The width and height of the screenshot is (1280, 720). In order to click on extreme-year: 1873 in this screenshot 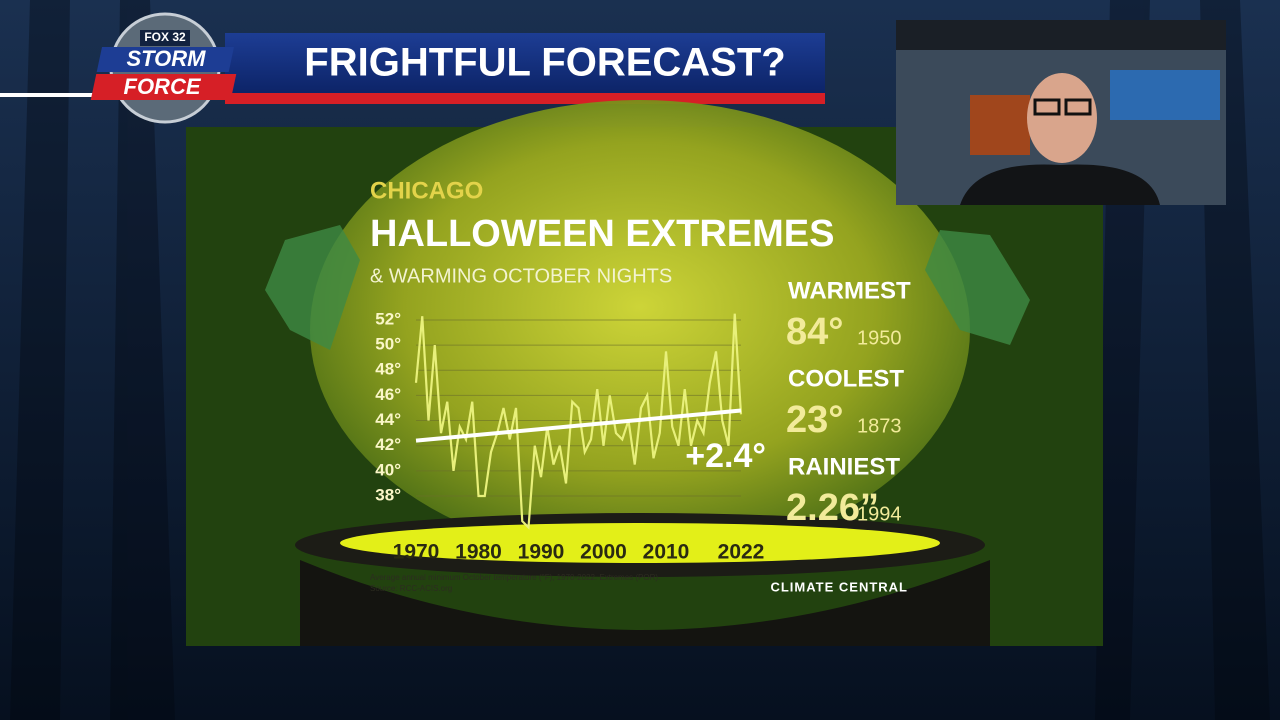, I will do `click(879, 426)`.